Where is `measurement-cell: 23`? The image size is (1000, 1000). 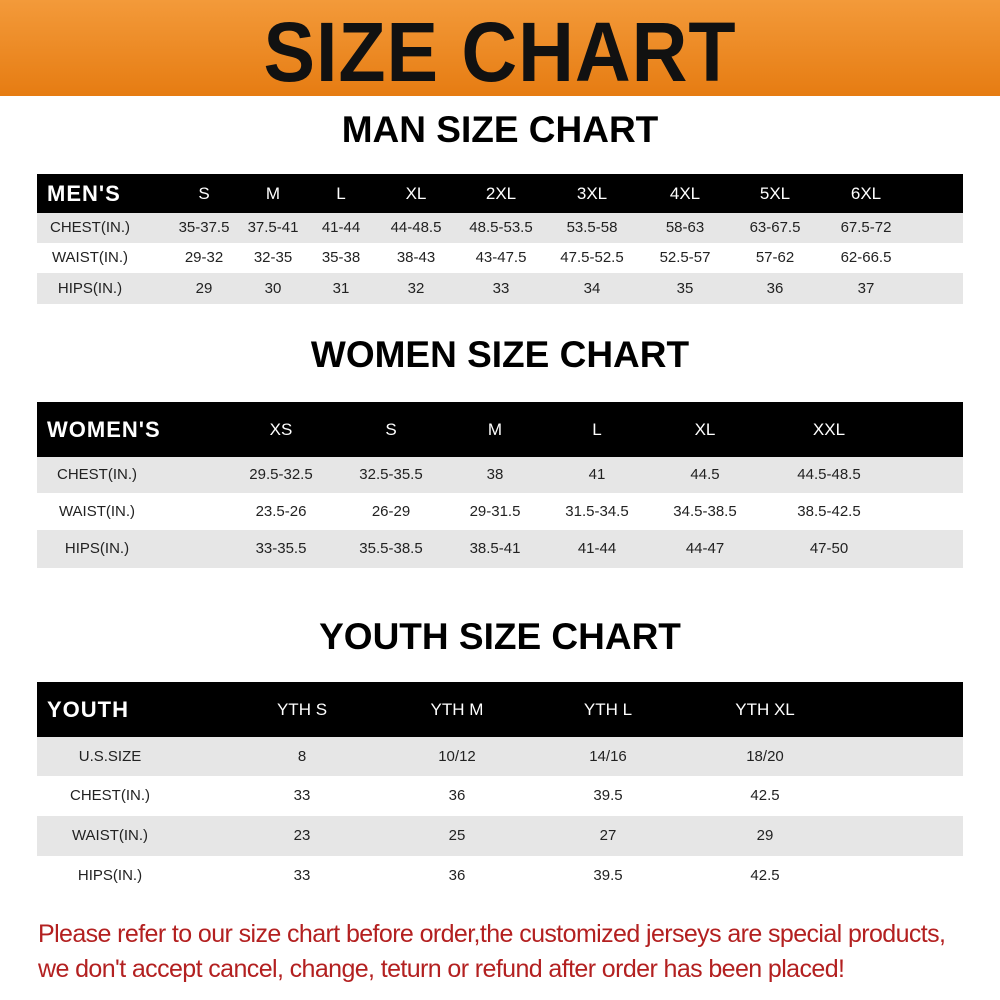
measurement-cell: 23 is located at coordinates (302, 835).